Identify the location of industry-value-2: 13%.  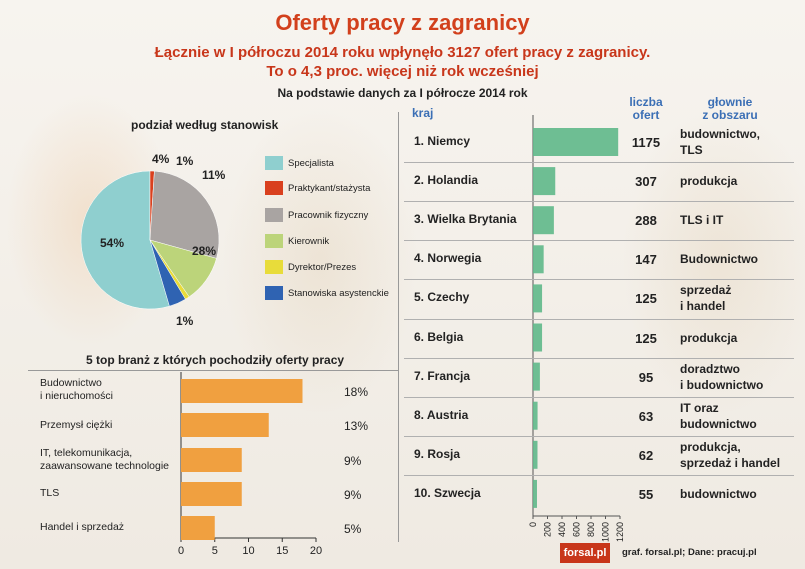
(356, 426).